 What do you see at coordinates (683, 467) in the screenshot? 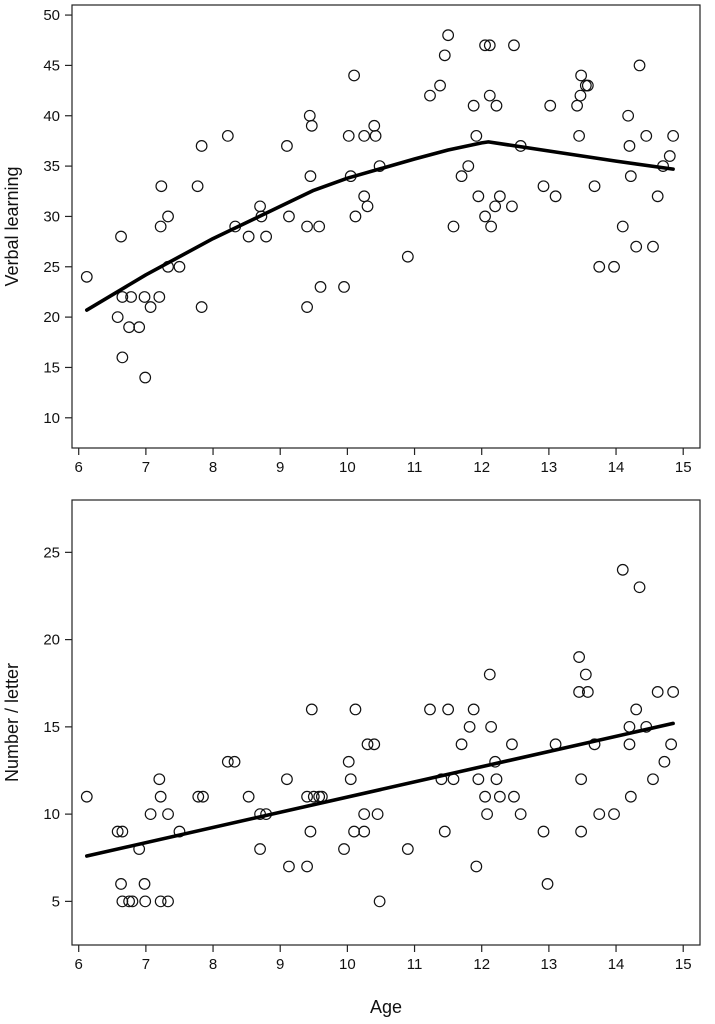
I see `x-tick-label: 15` at bounding box center [683, 467].